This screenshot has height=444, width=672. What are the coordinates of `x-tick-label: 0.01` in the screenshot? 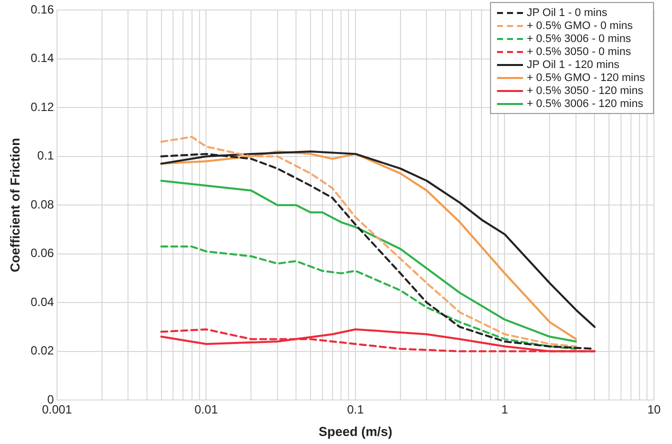 It's located at (206, 409).